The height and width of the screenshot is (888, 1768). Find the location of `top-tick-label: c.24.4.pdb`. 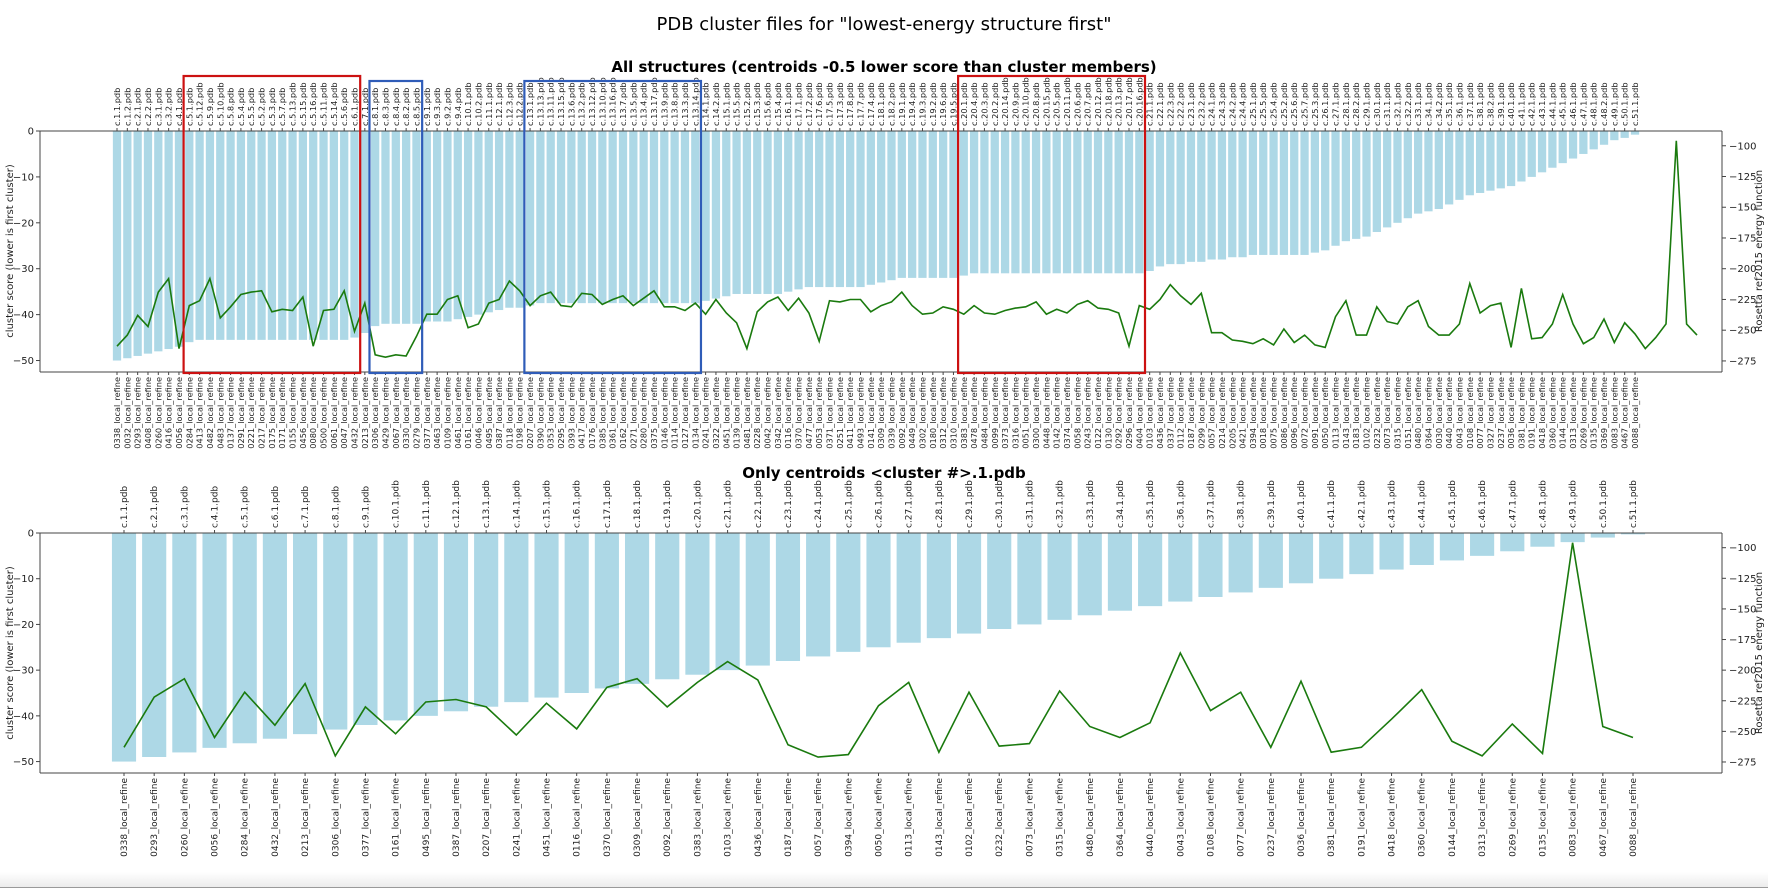

top-tick-label: c.24.4.pdb is located at coordinates (1243, 104).